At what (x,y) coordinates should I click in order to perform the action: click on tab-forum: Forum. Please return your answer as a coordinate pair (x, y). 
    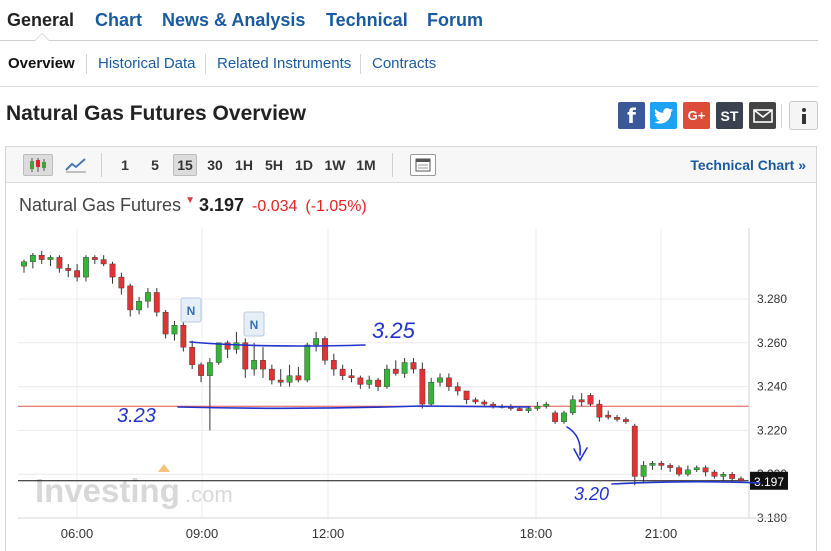
    Looking at the image, I should click on (455, 20).